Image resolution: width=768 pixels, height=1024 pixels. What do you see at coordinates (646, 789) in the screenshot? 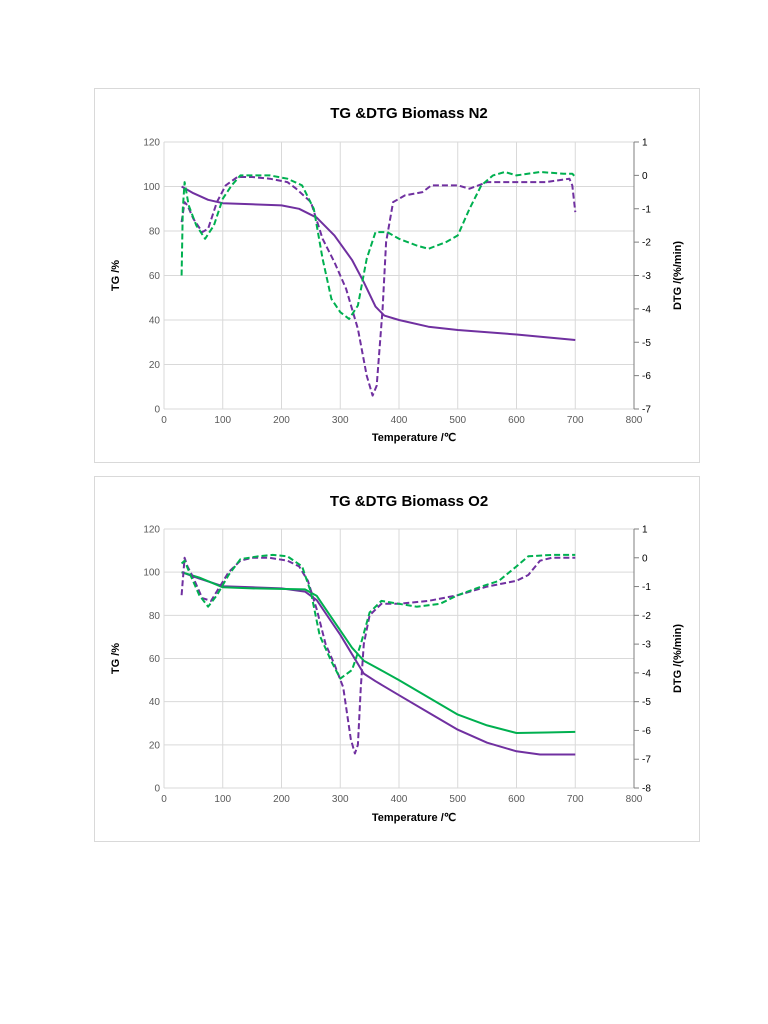
I see `y2-tick-label: -8` at bounding box center [646, 789].